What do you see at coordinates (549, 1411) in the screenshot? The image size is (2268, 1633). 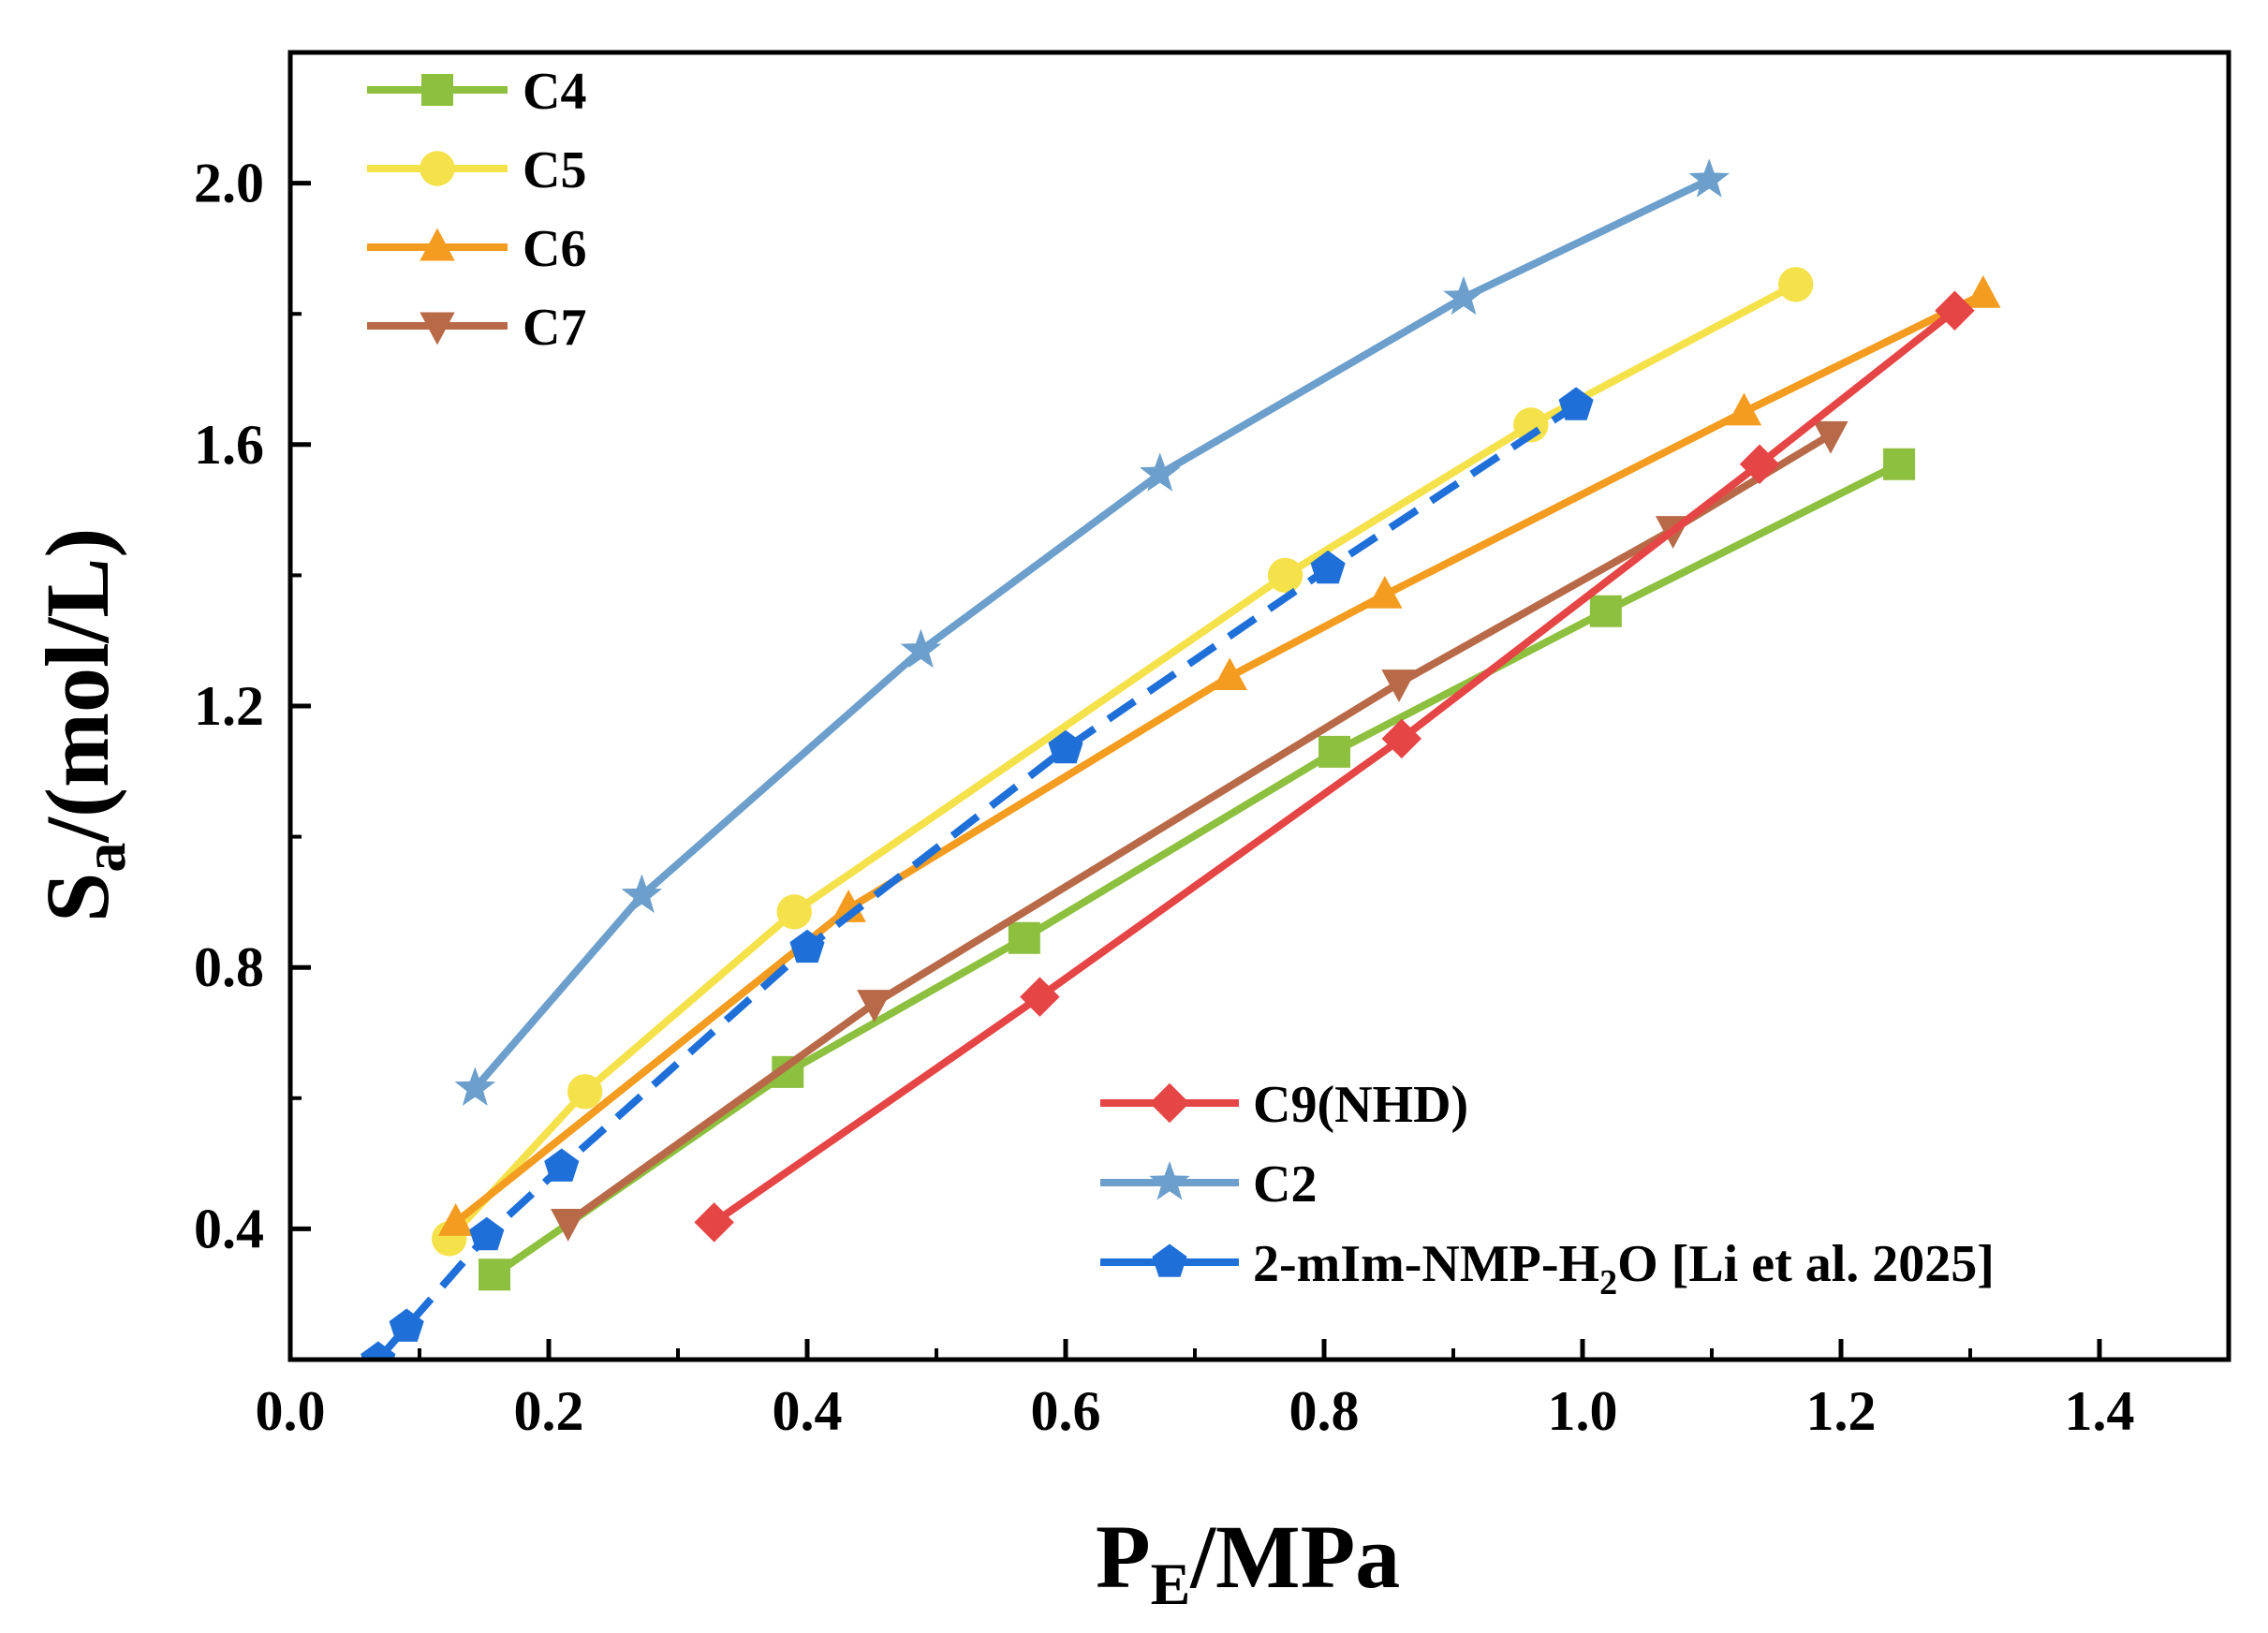 I see `x-tick-label: 0.2` at bounding box center [549, 1411].